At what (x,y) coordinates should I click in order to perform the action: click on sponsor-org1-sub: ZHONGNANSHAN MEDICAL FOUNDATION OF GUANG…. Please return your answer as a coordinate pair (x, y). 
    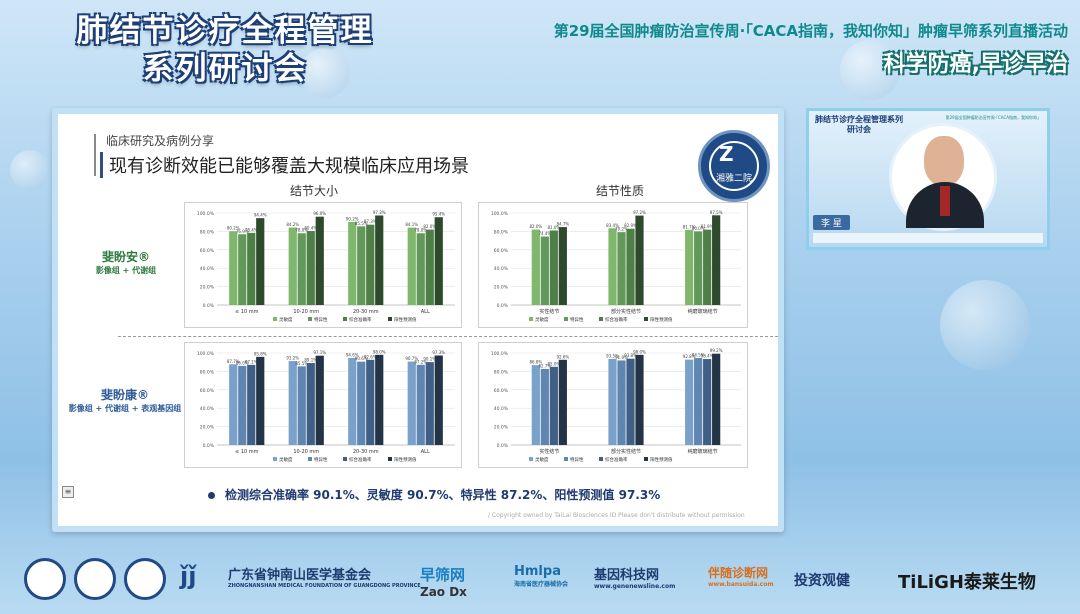
    Looking at the image, I should click on (324, 586).